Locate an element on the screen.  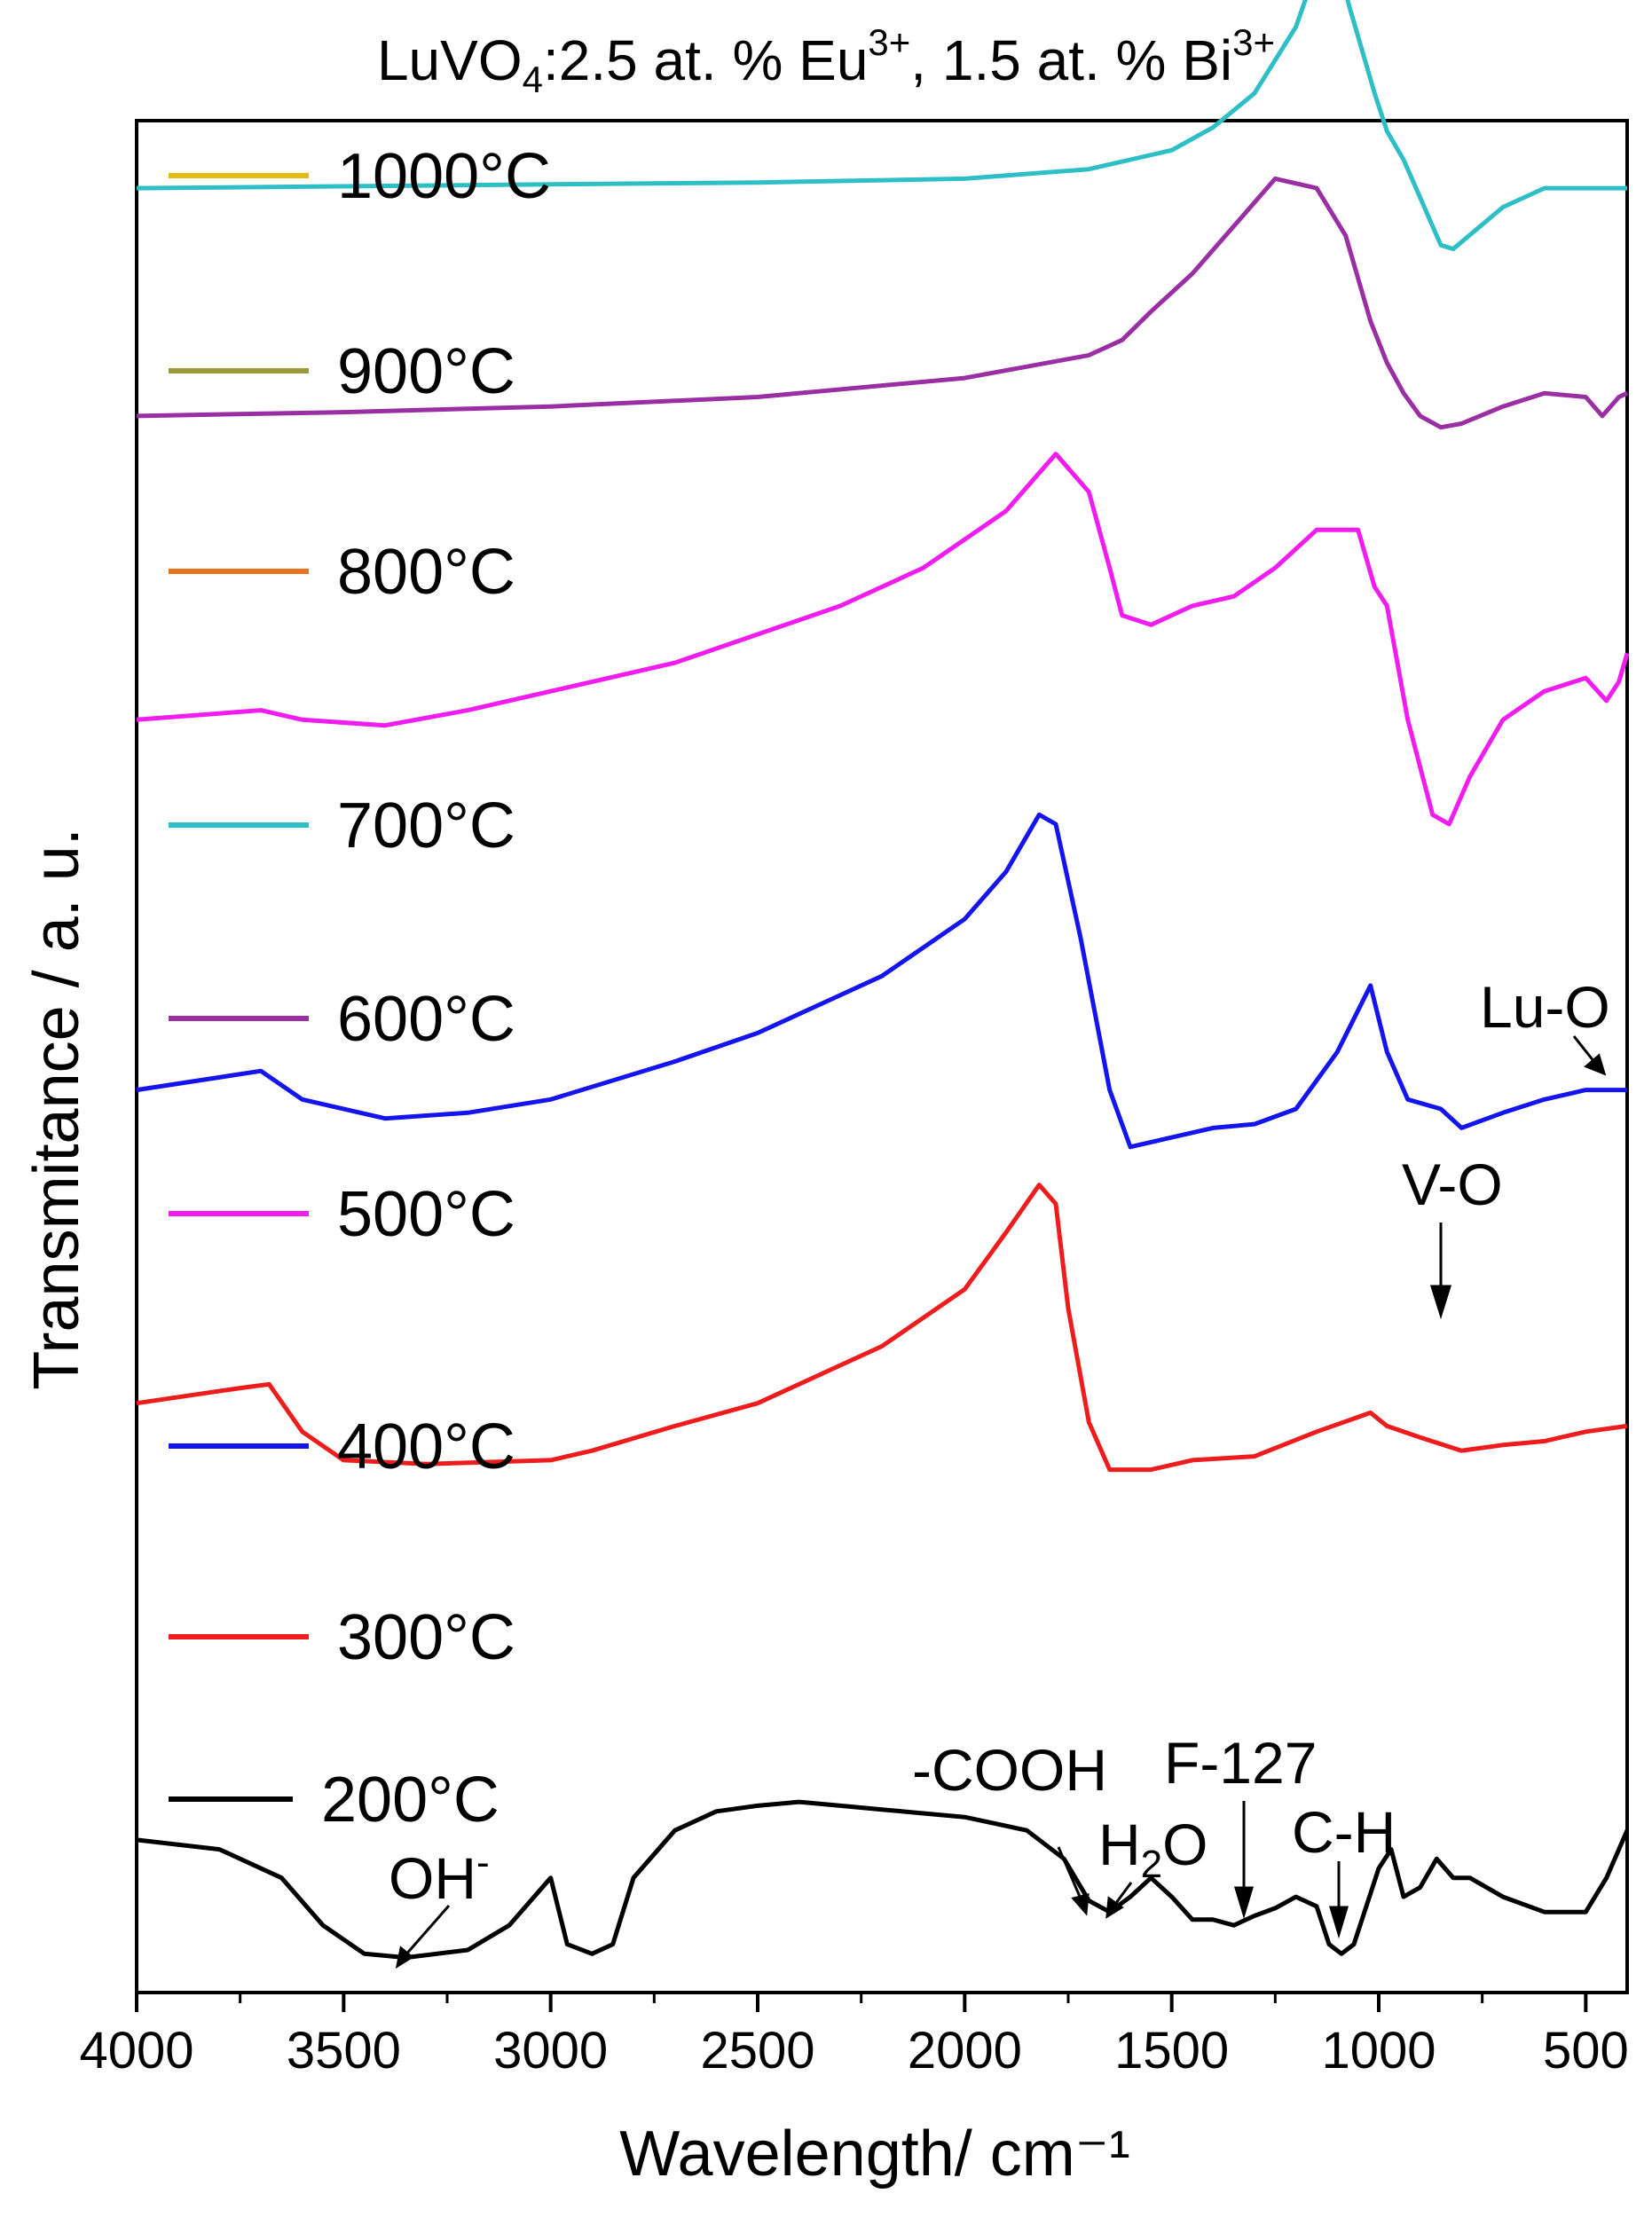
oh-label-main: OH is located at coordinates (432, 1878).